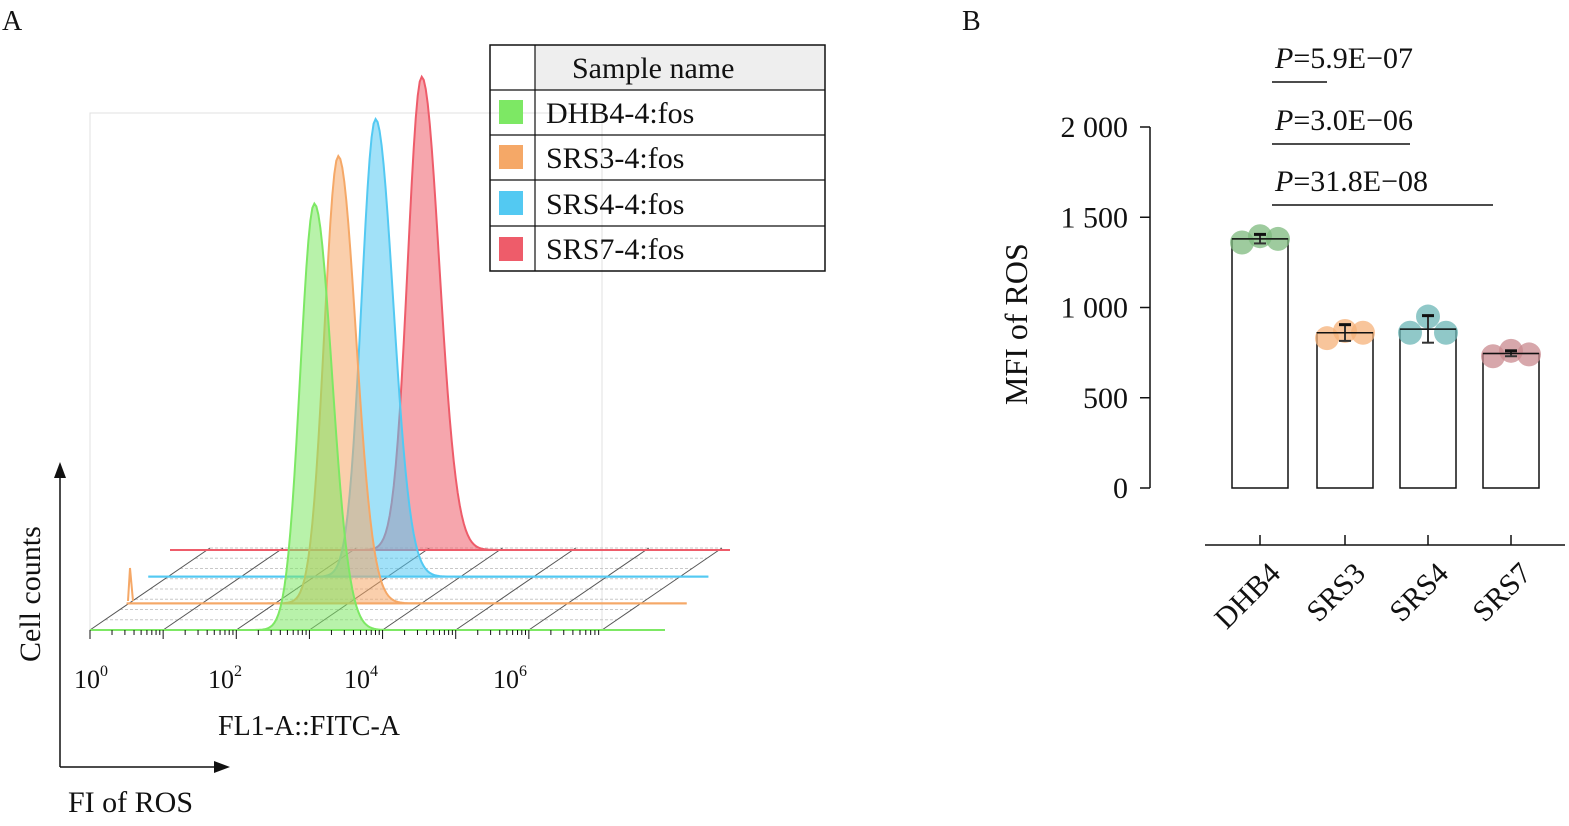  I want to click on histogram-inner-axis-label: FL1-A::FITC-A, so click(309, 726).